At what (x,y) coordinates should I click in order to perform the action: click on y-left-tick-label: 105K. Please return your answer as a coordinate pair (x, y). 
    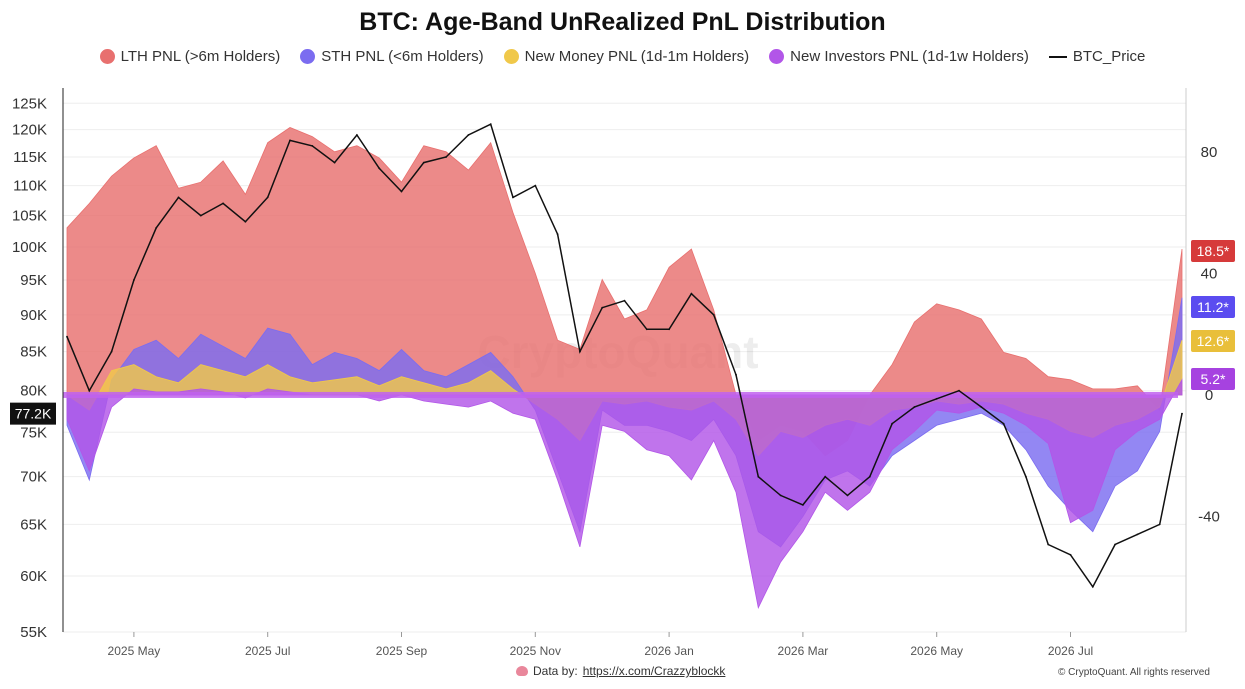
    Looking at the image, I should click on (29, 216).